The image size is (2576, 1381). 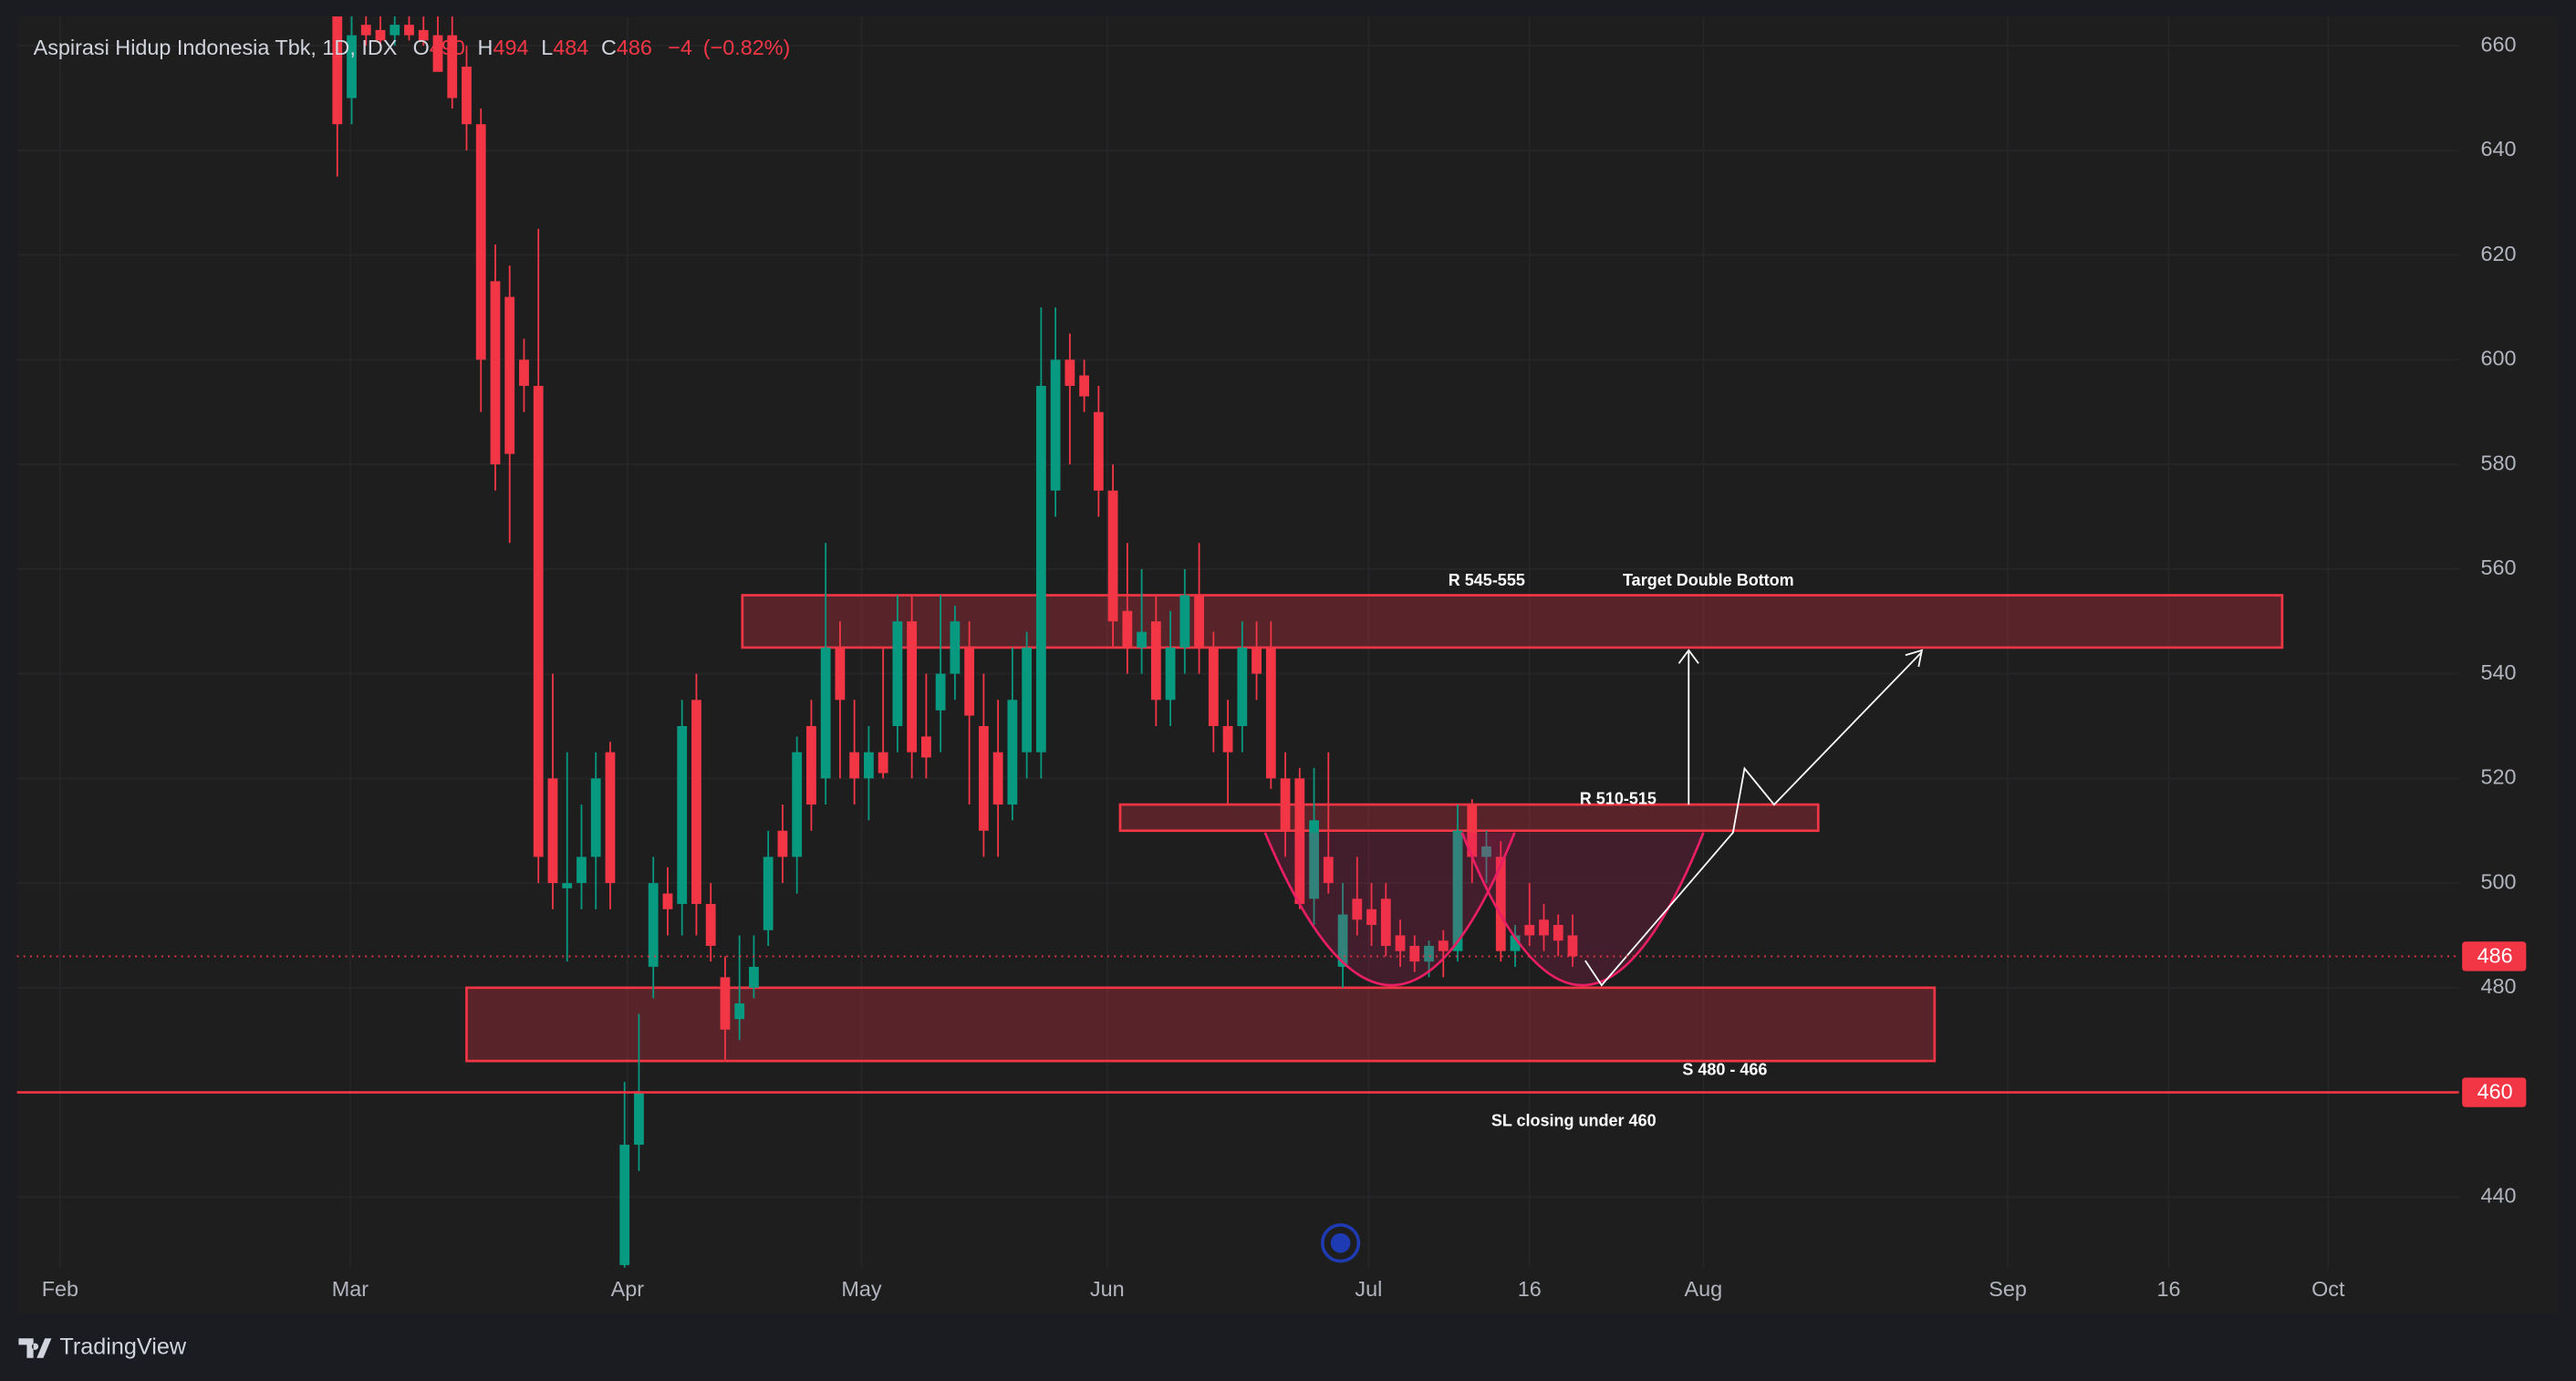 I want to click on price-label: 460, so click(x=2495, y=1092).